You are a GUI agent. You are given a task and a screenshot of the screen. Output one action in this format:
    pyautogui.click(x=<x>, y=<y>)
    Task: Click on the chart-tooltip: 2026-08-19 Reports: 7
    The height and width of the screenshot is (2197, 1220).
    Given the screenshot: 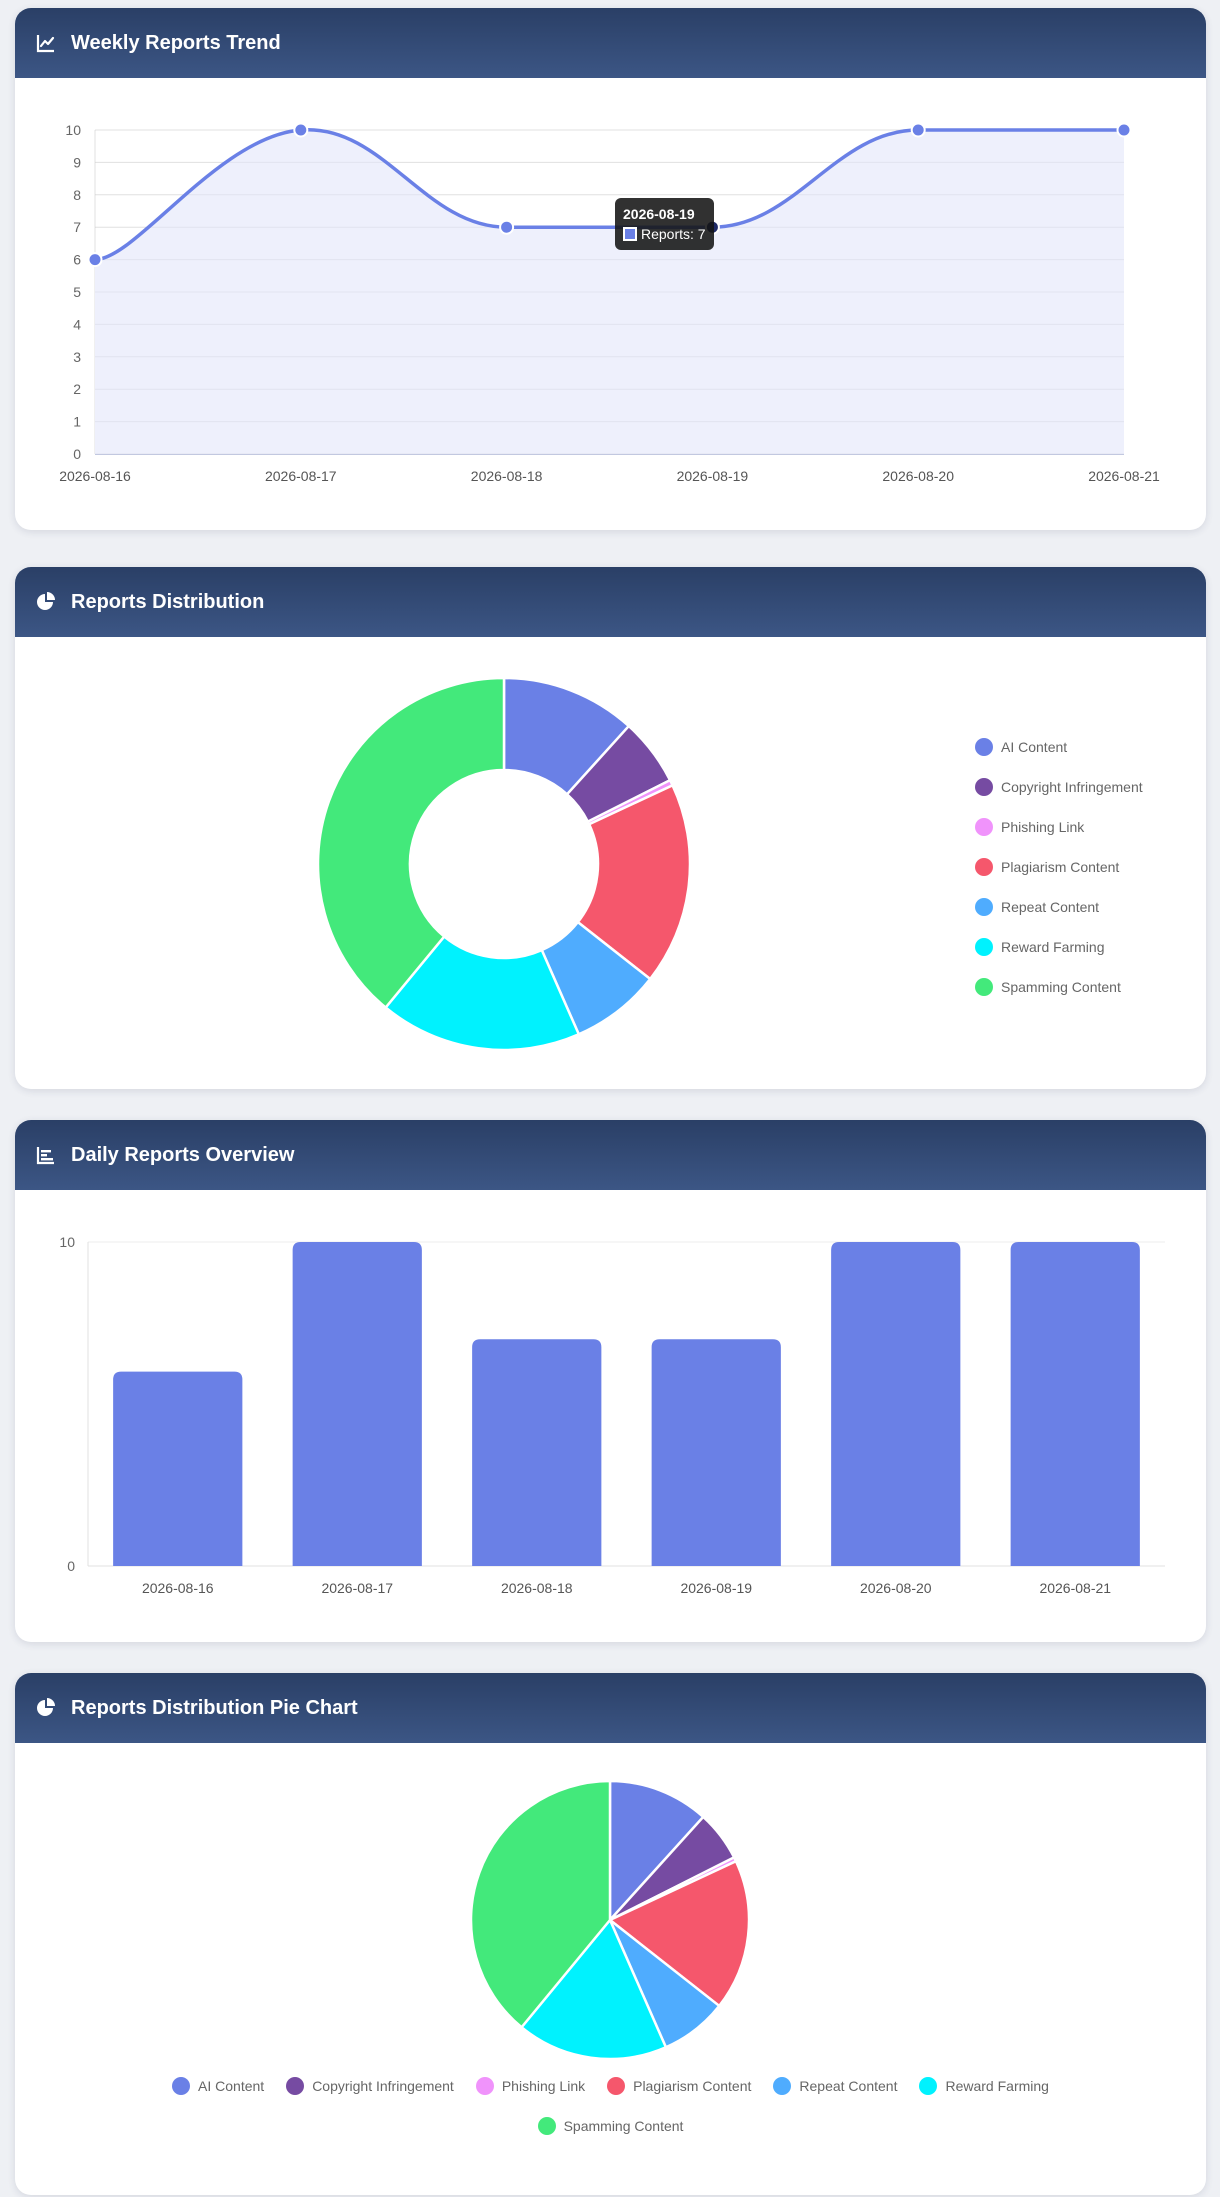 What is the action you would take?
    pyautogui.click(x=664, y=224)
    